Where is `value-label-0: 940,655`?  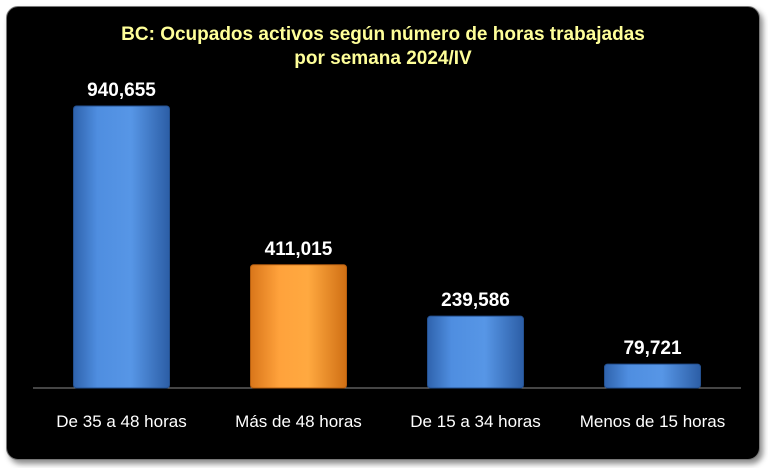
value-label-0: 940,655 is located at coordinates (121, 90).